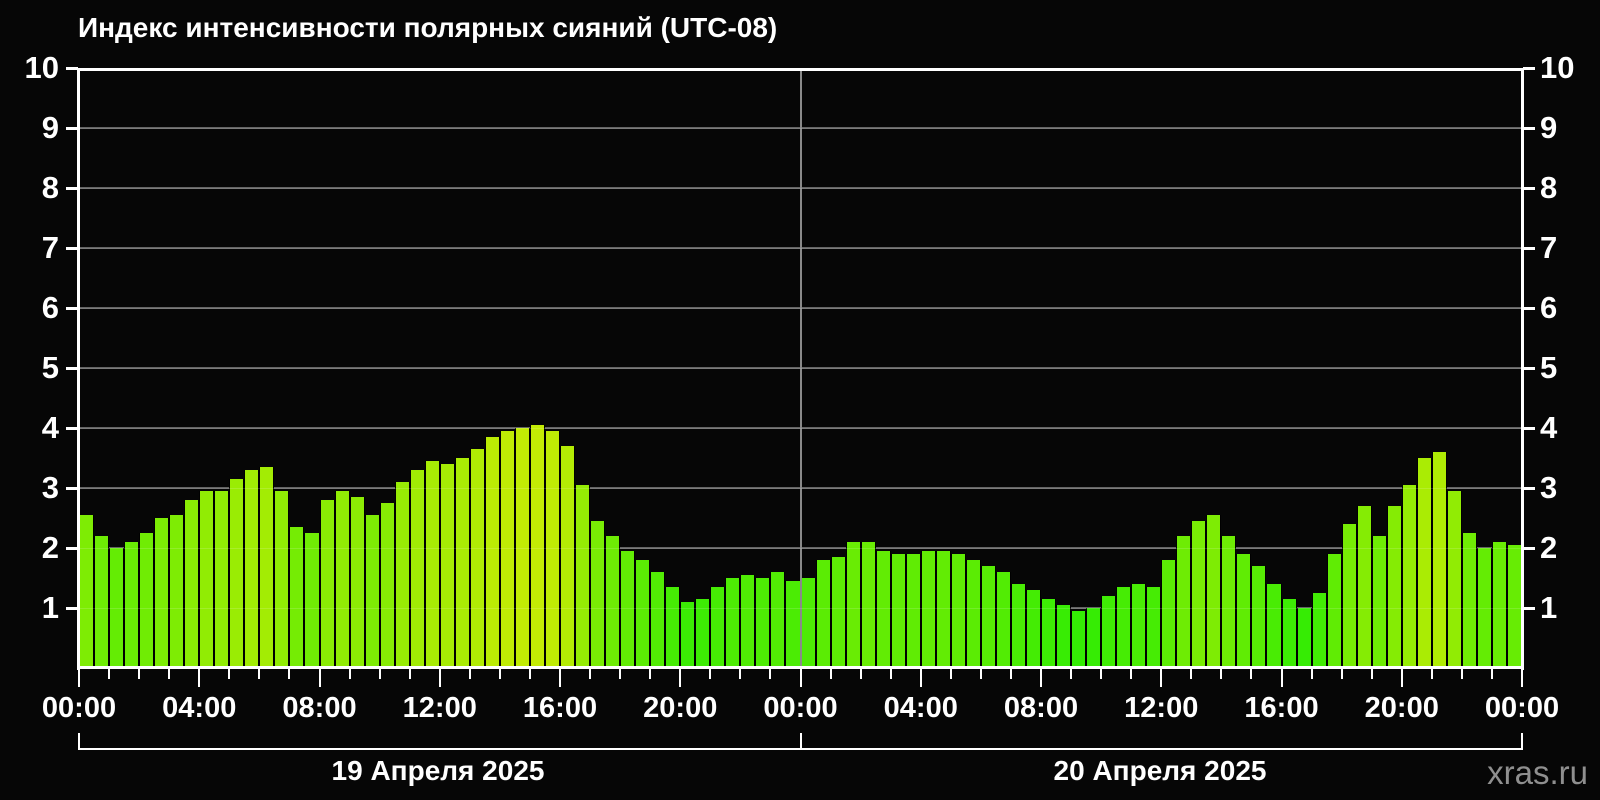 The height and width of the screenshot is (800, 1600). What do you see at coordinates (1549, 487) in the screenshot?
I see `y-axis-label: 3` at bounding box center [1549, 487].